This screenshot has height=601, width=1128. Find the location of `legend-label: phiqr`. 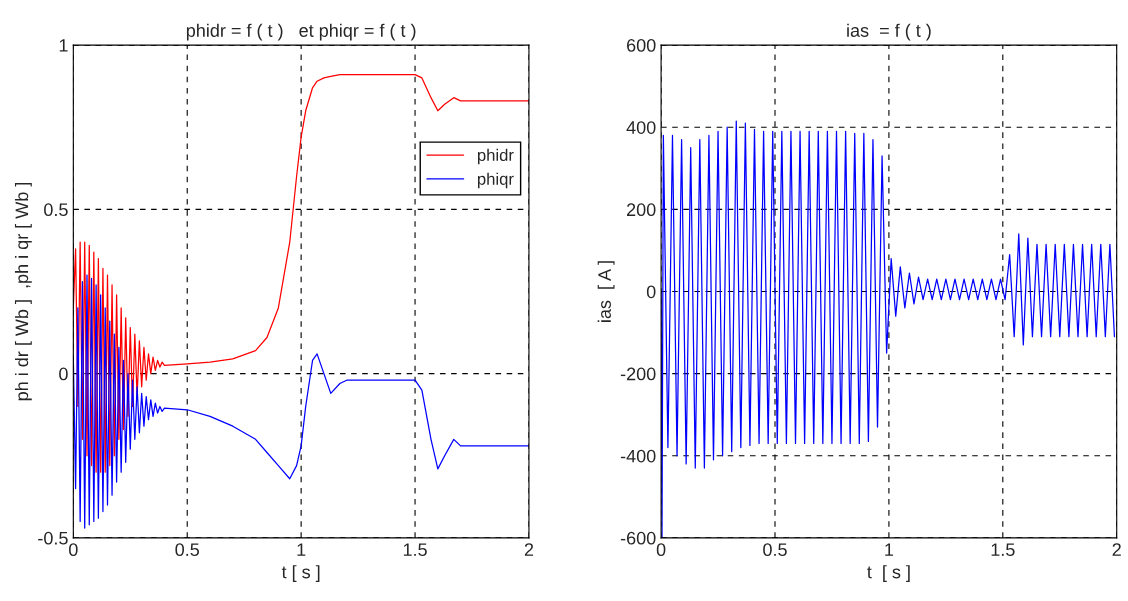

legend-label: phiqr is located at coordinates (495, 180).